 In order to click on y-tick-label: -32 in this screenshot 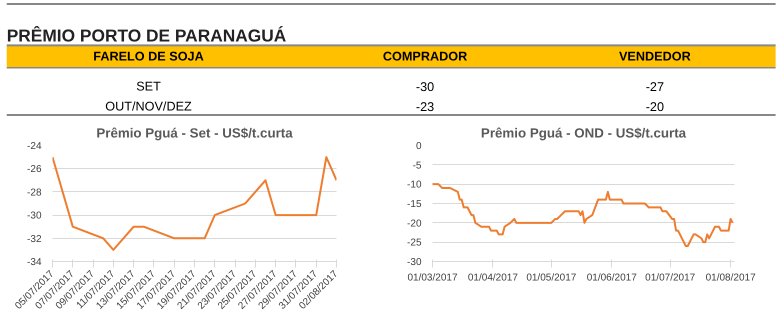, I will do `click(34, 239)`.